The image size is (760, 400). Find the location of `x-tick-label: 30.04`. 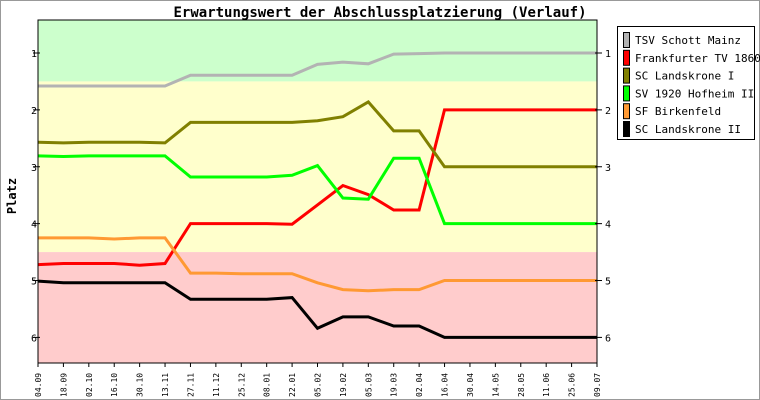

x-tick-label: 30.04 is located at coordinates (470, 385).